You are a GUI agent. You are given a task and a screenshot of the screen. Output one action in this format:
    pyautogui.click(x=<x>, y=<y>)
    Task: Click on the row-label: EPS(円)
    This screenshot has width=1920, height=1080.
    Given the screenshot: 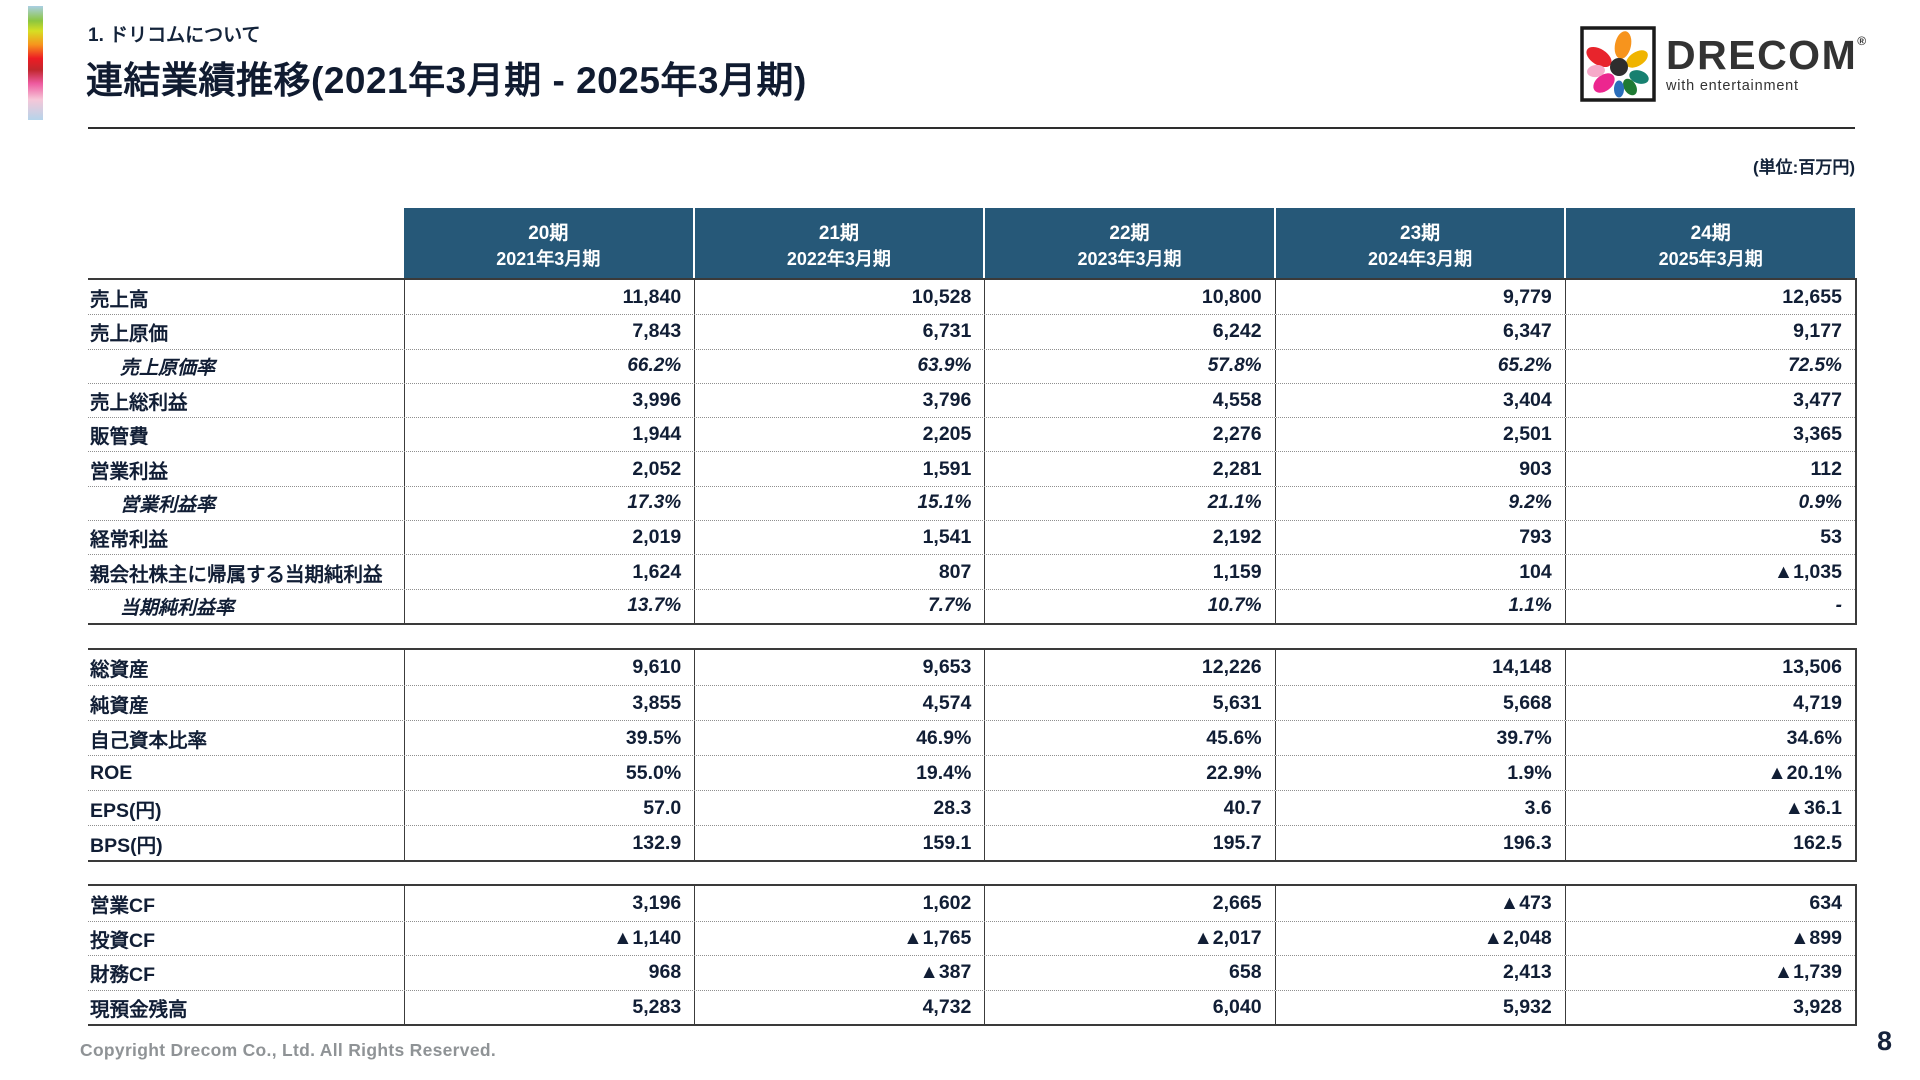 What is the action you would take?
    pyautogui.click(x=126, y=810)
    